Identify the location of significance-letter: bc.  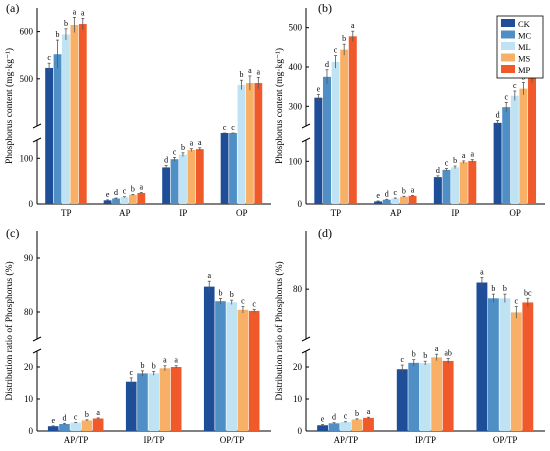
(528, 292).